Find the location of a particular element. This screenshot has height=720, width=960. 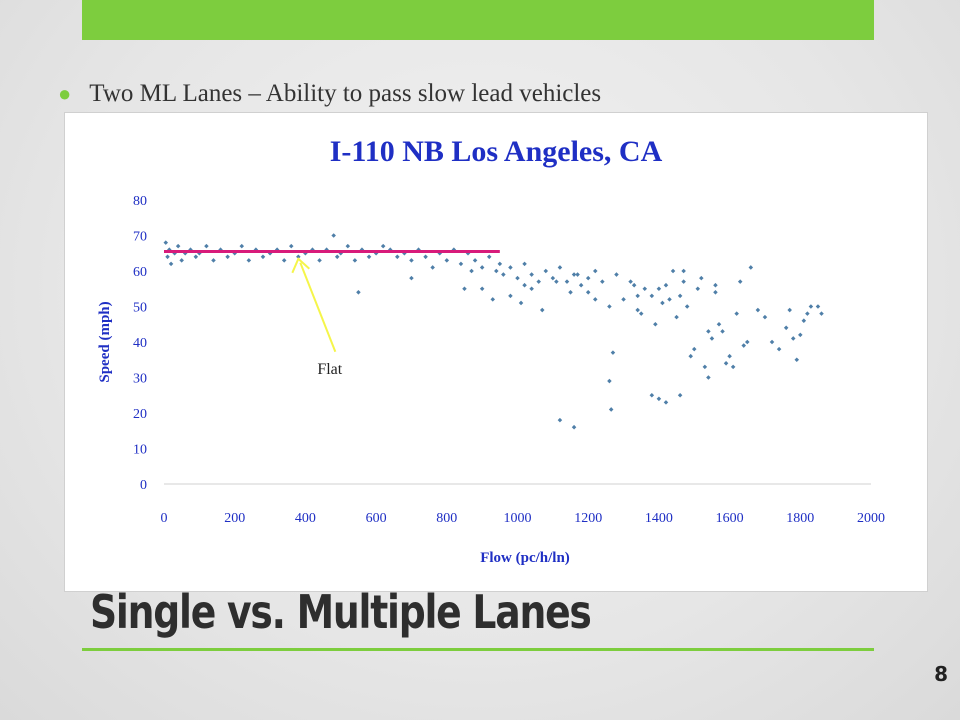

y-tick-label: 0 is located at coordinates (143, 485).